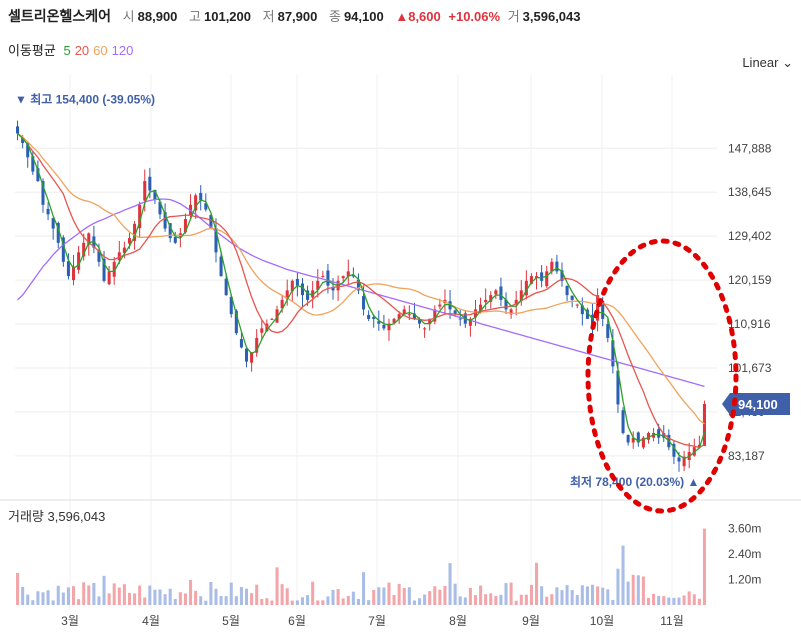 The image size is (801, 639). What do you see at coordinates (82, 50) in the screenshot?
I see `ma-legend-item: 20` at bounding box center [82, 50].